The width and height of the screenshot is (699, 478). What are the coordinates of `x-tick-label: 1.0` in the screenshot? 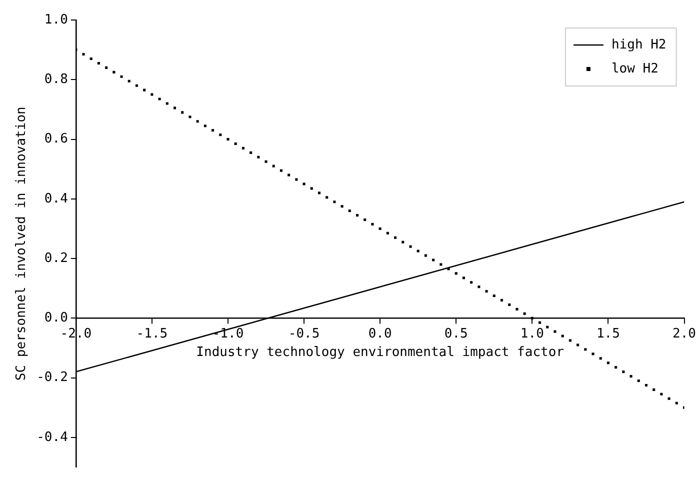 It's located at (532, 334).